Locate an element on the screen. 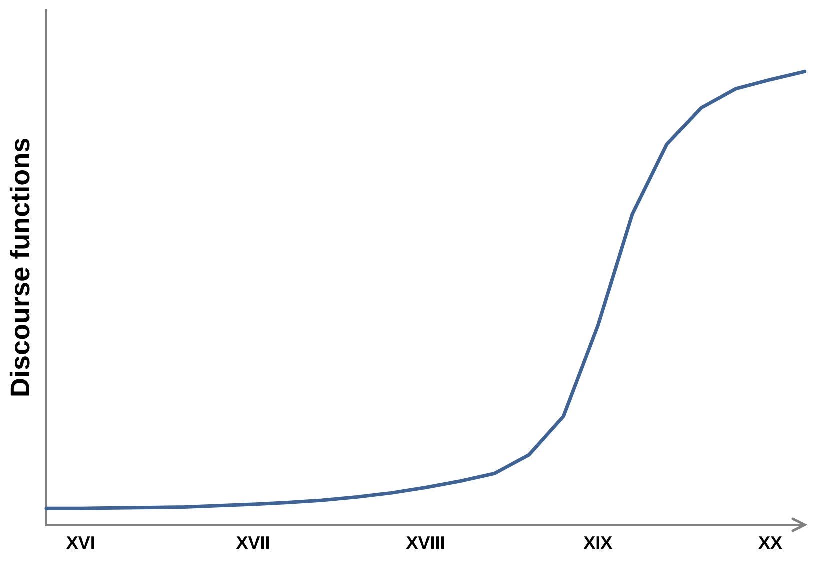 This screenshot has height=567, width=813. x-tick-label: XVIII is located at coordinates (426, 543).